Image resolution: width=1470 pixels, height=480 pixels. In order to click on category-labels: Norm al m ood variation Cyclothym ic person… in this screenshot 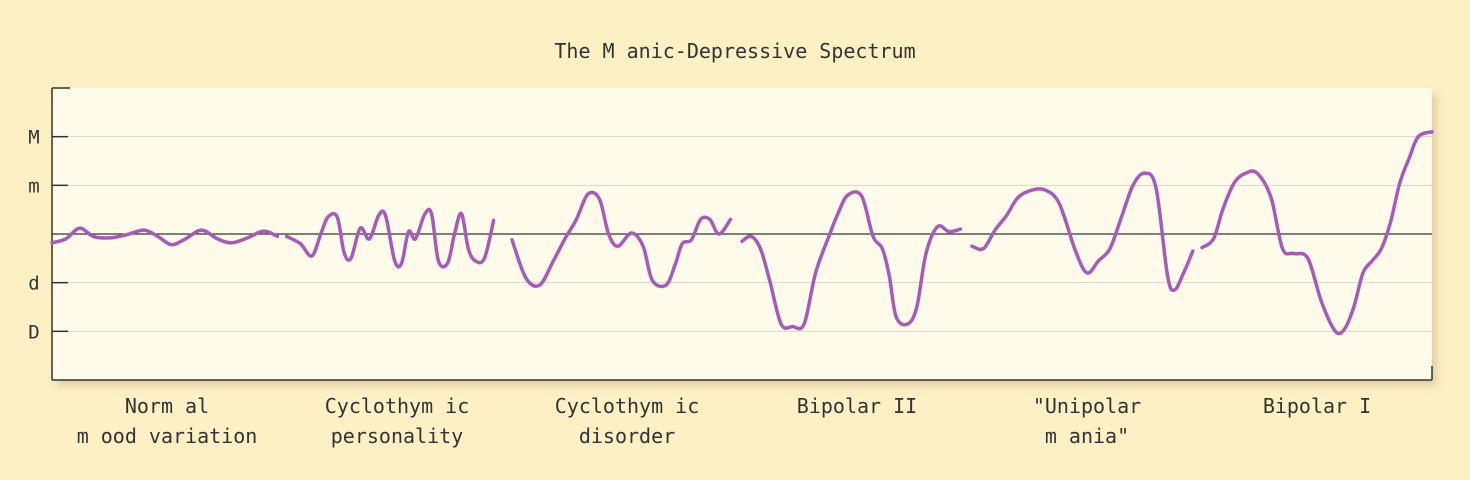, I will do `click(724, 421)`.